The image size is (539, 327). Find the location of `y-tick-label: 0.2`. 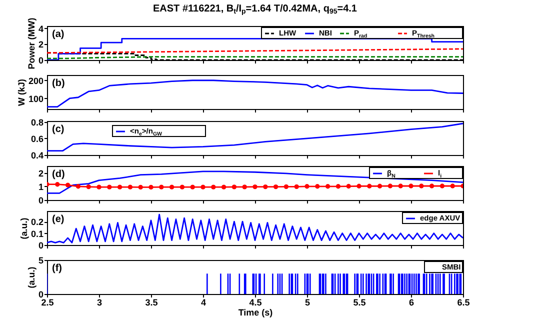

y-tick-label: 0.2 is located at coordinates (37, 222).